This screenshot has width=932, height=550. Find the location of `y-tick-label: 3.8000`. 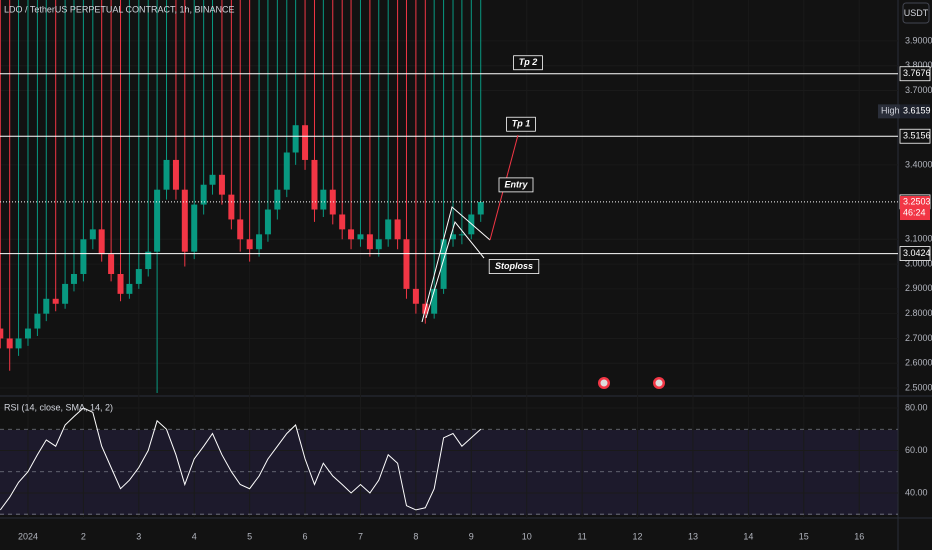

y-tick-label: 3.8000 is located at coordinates (918, 65).